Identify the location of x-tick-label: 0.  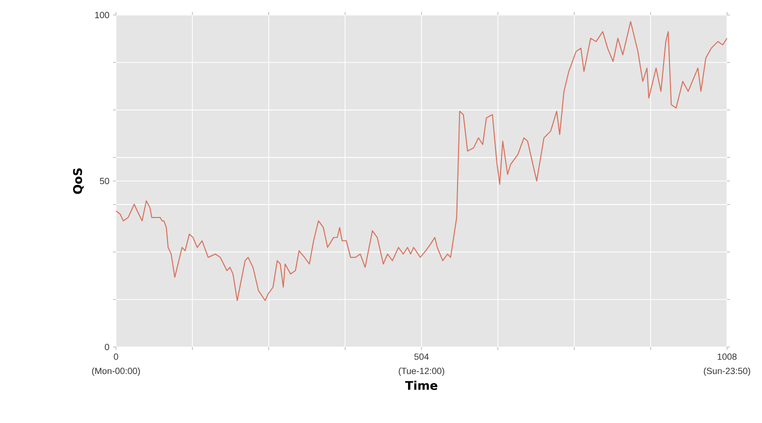
(116, 357).